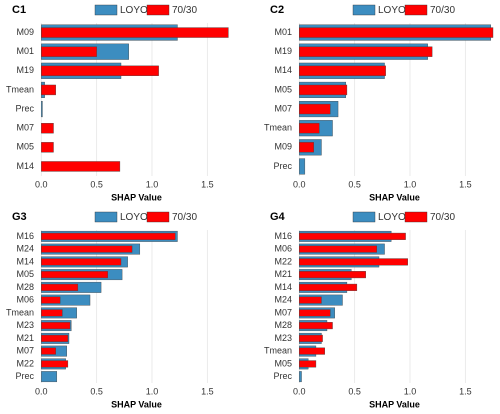 This screenshot has height=414, width=500. Describe the element at coordinates (283, 51) in the screenshot. I see `y-tick-label: M19` at that location.